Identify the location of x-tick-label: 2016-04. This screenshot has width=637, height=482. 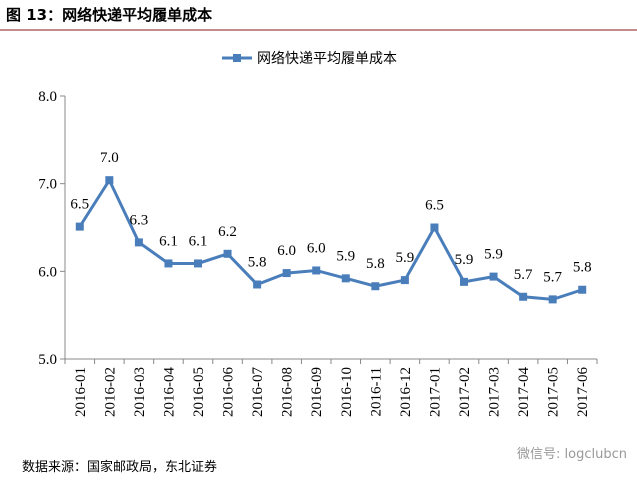
(169, 392).